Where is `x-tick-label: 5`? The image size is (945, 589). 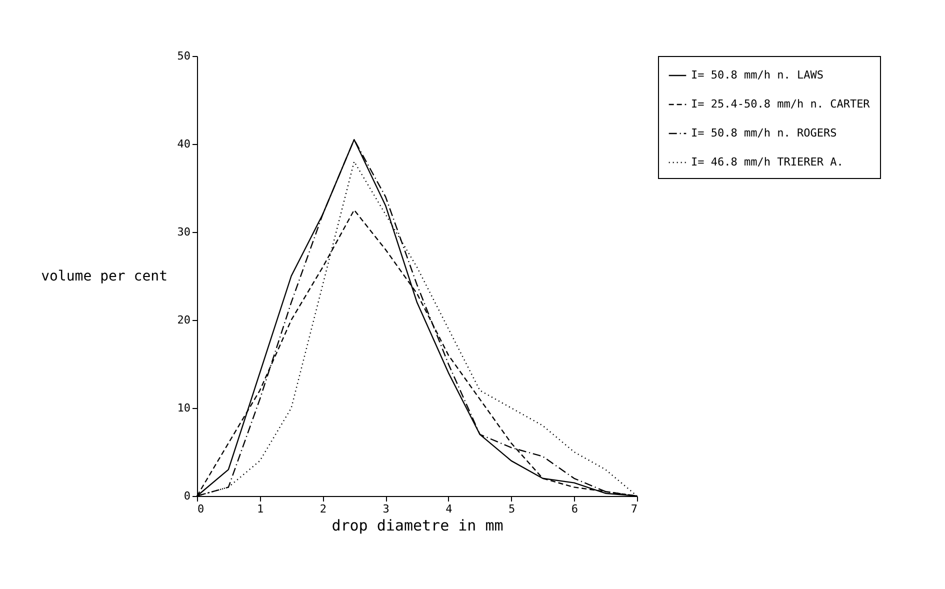 x-tick-label: 5 is located at coordinates (512, 509).